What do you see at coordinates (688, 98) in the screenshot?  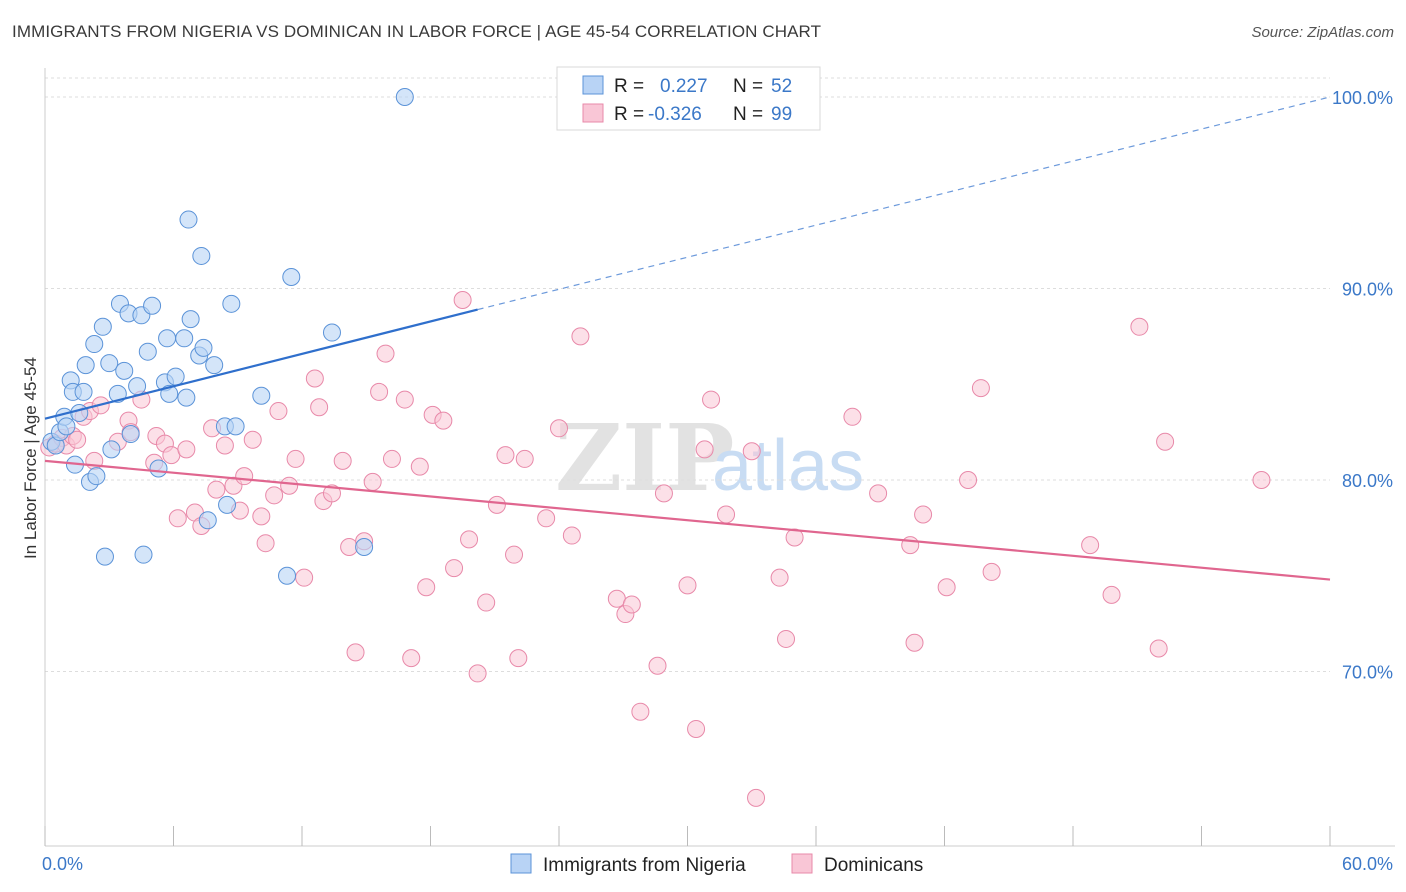 I see `stats-legend: R = 0.227 N = 52 R = -0.326 N = 99` at bounding box center [688, 98].